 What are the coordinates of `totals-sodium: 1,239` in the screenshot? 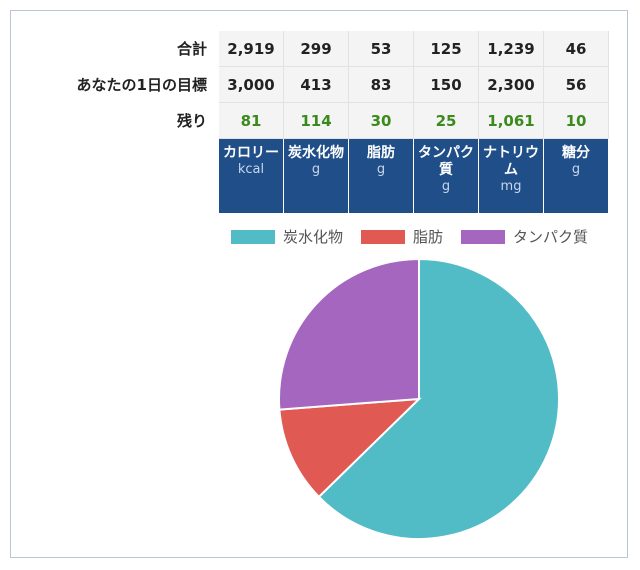 It's located at (511, 49).